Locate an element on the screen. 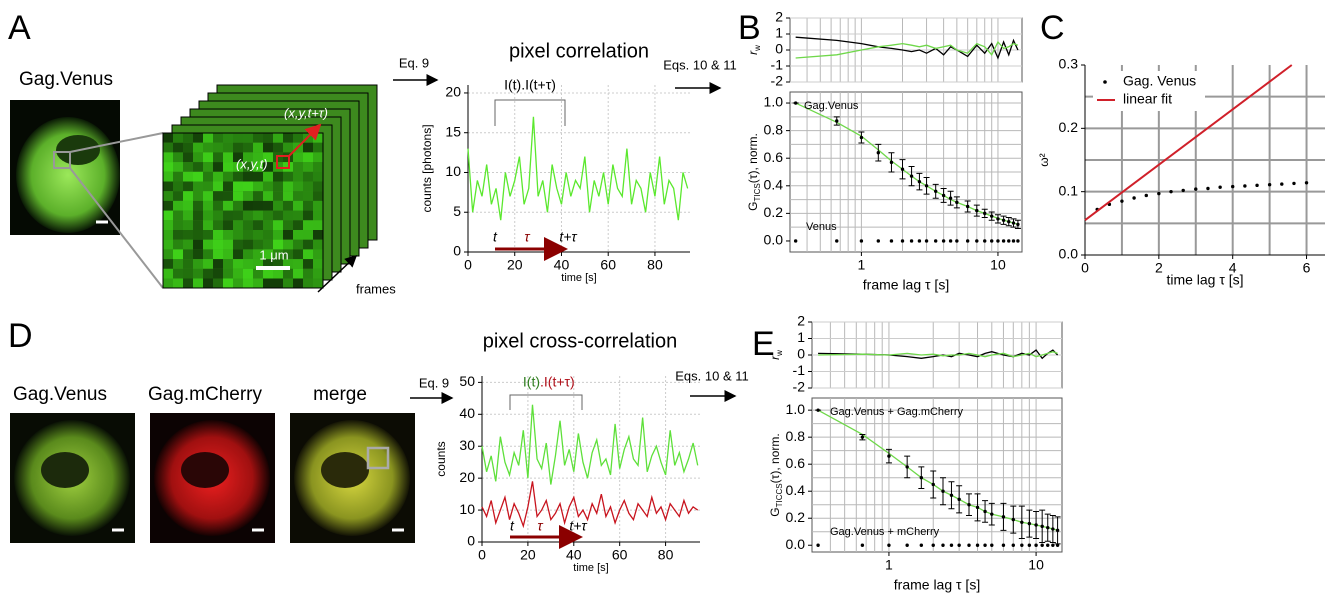 Image resolution: width=1338 pixels, height=599 pixels. frame-stack is located at coordinates (270, 186).